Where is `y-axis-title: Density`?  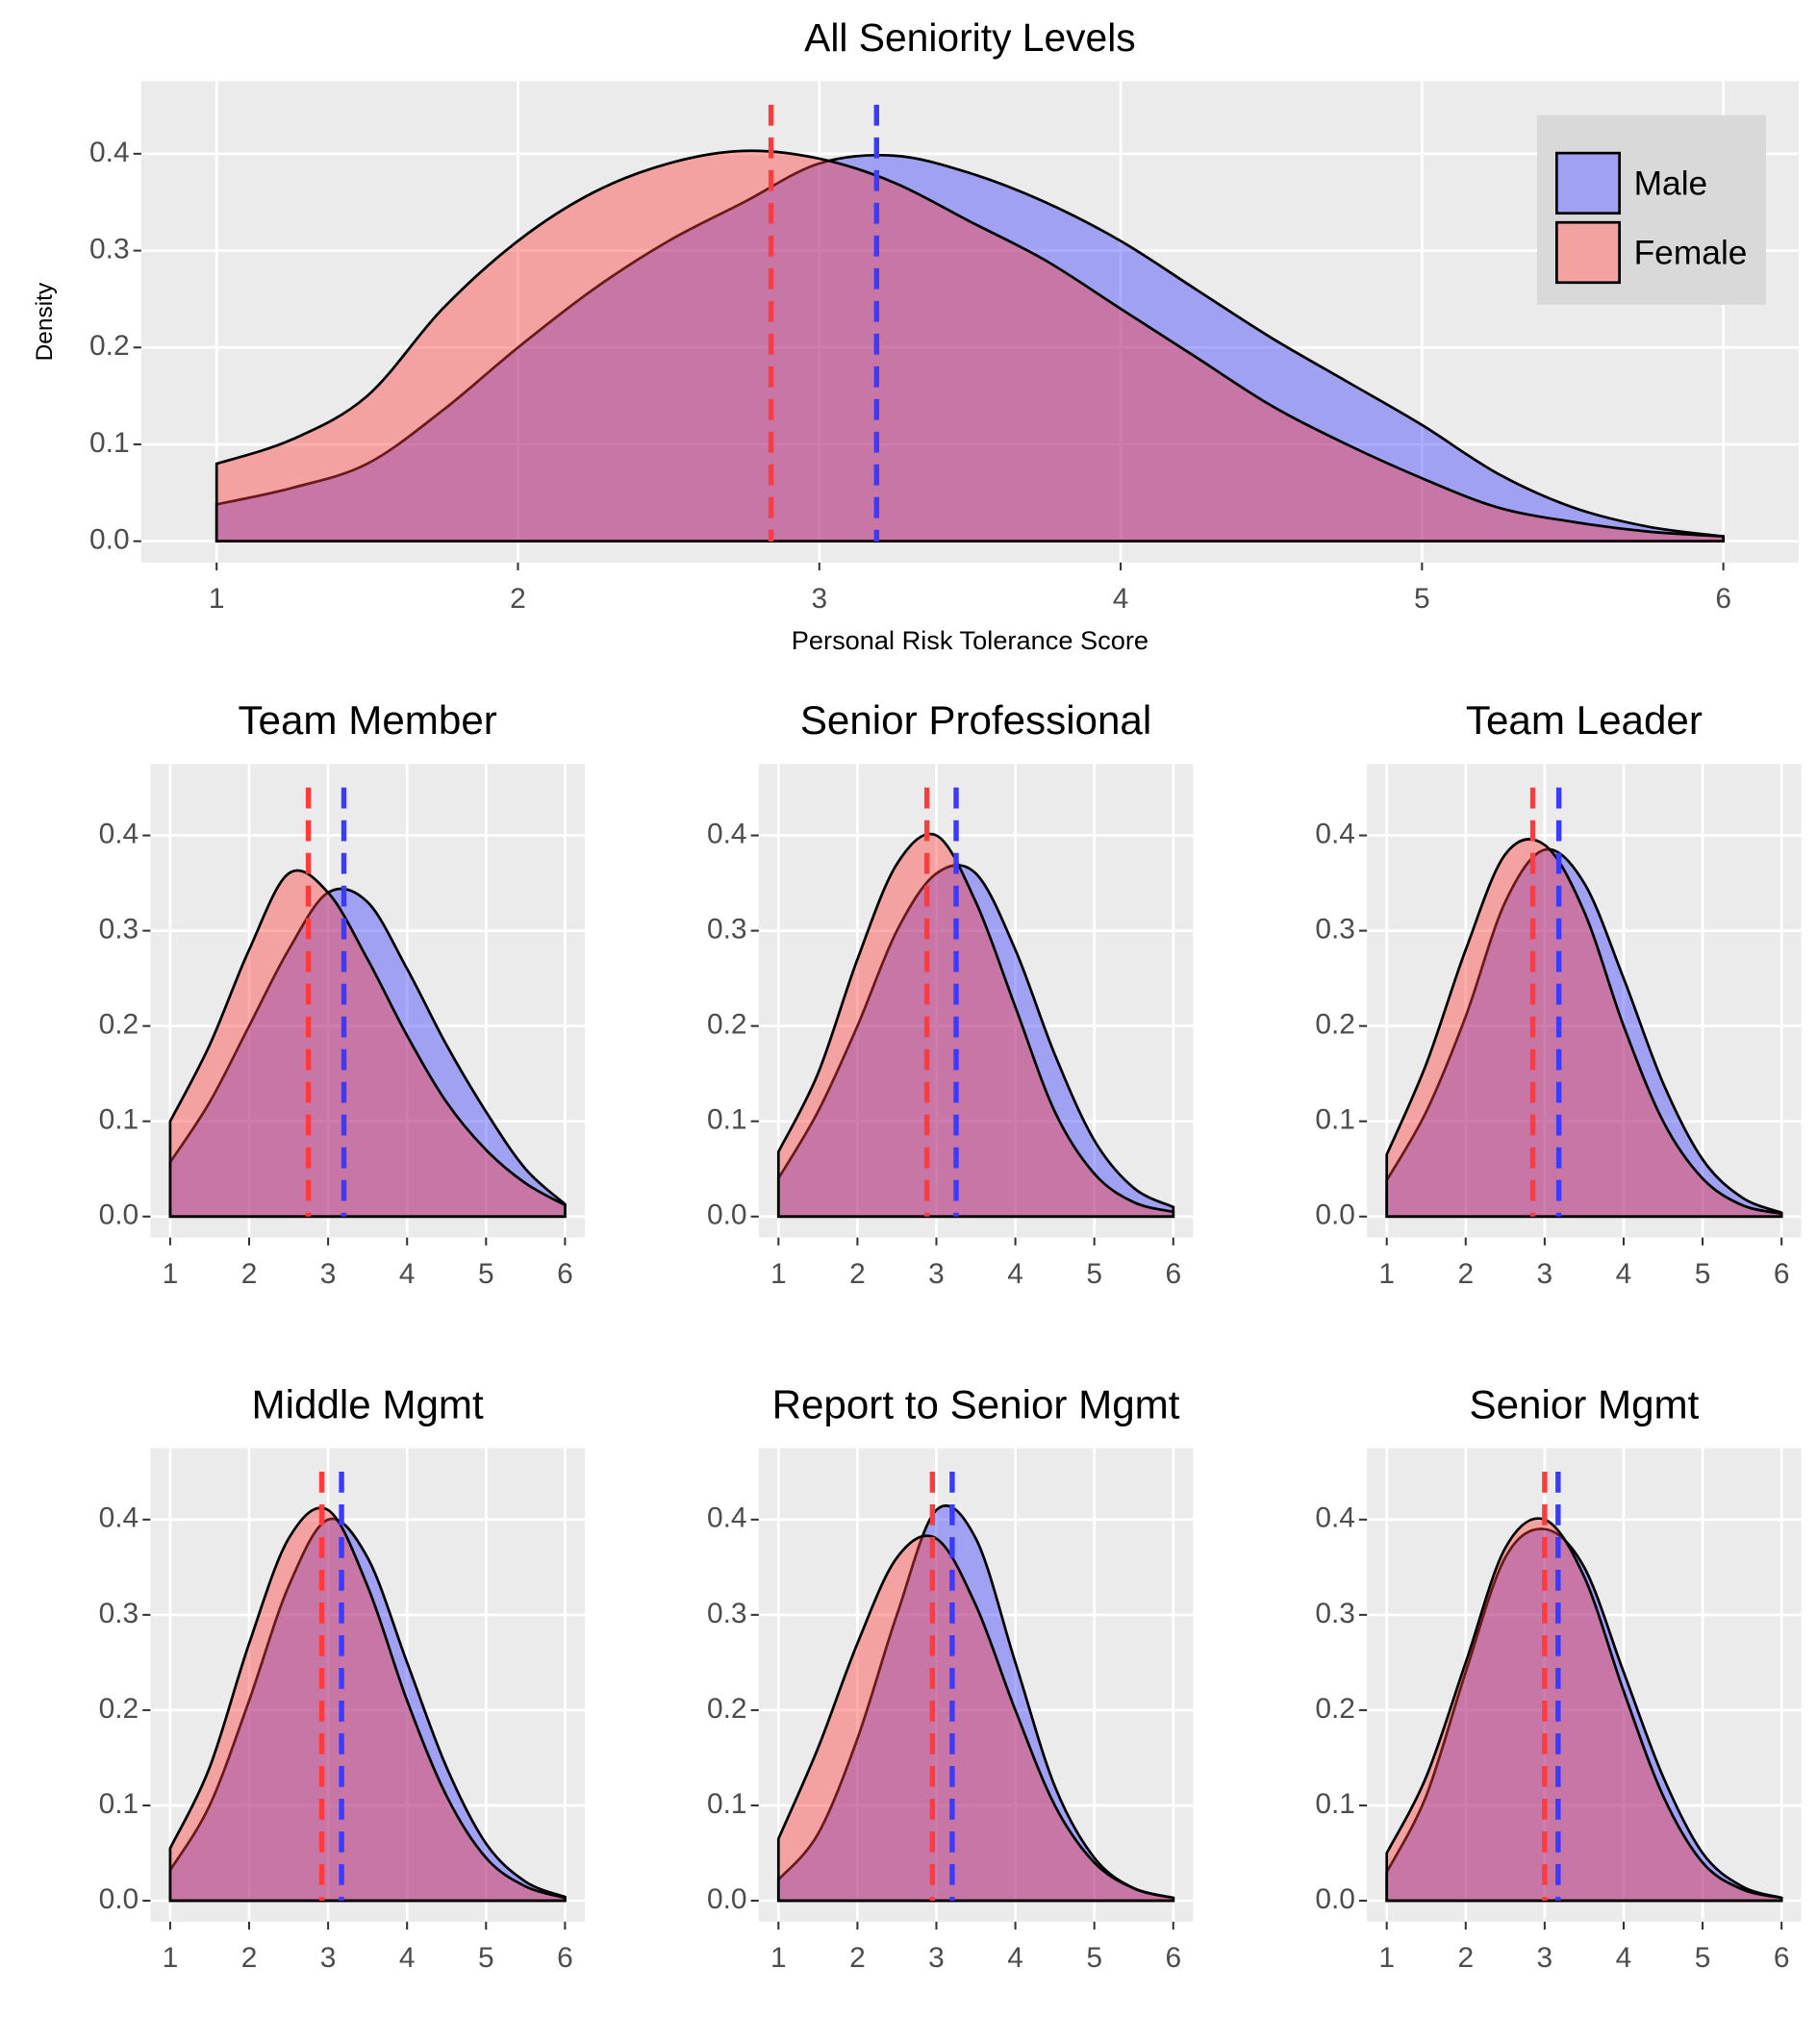 y-axis-title: Density is located at coordinates (45, 321).